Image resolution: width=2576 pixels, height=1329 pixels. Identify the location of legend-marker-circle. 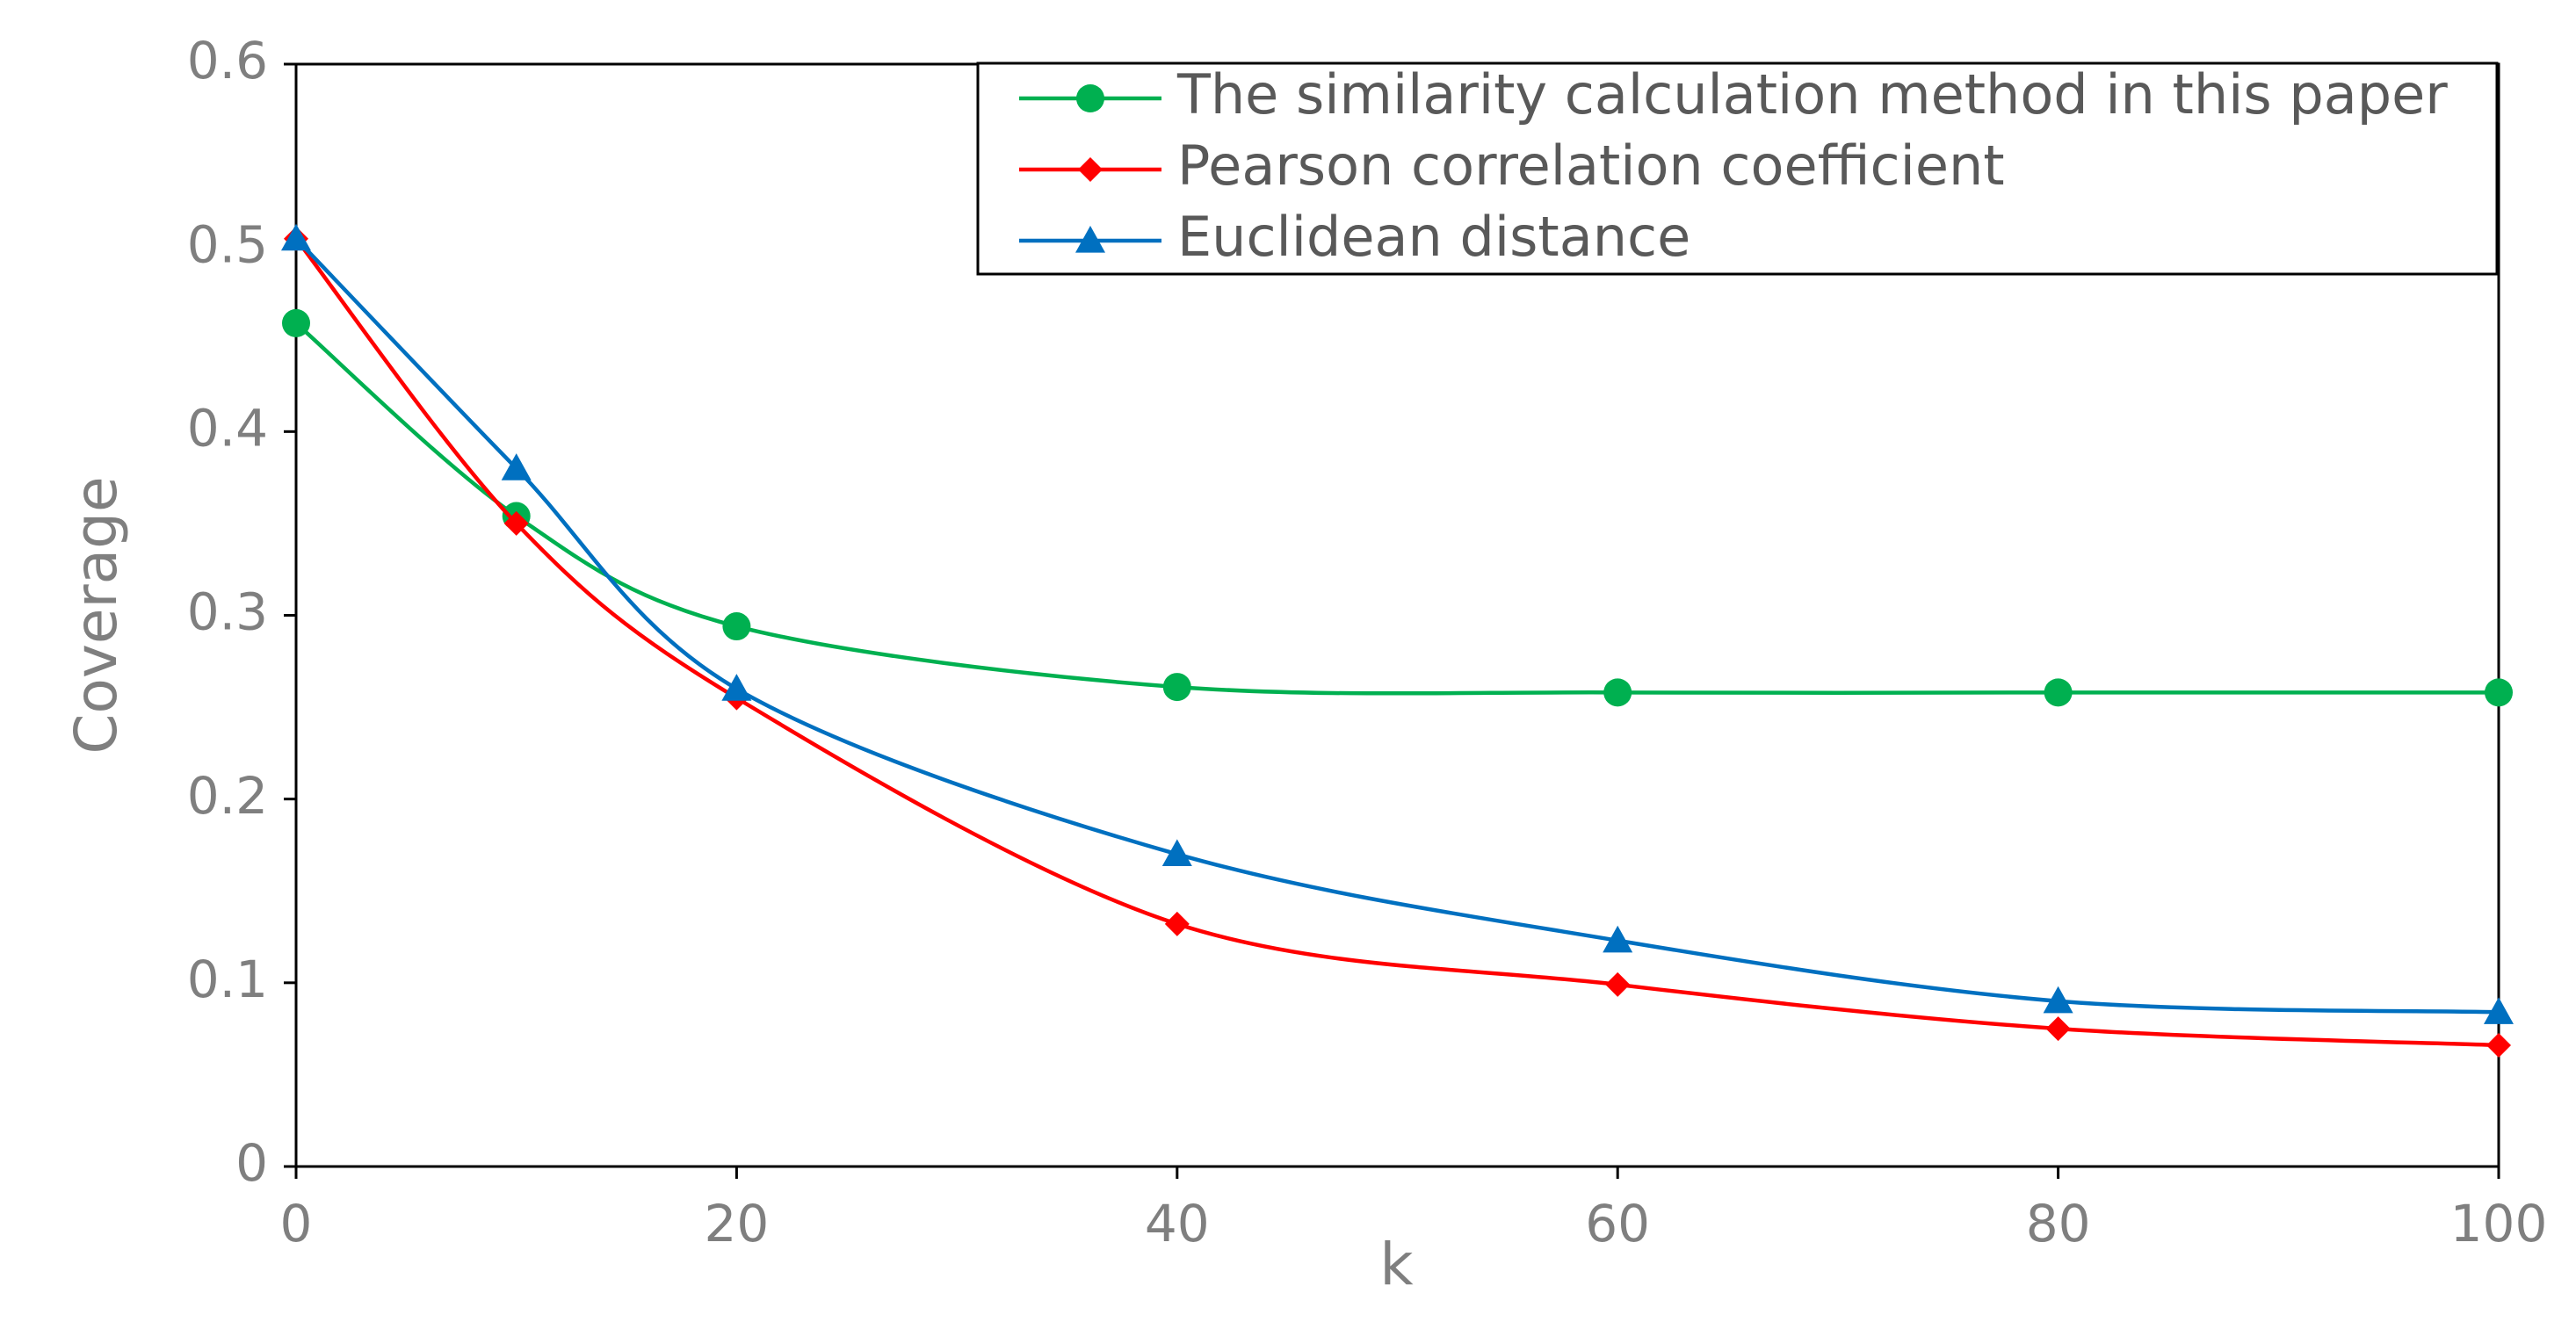
(1090, 98).